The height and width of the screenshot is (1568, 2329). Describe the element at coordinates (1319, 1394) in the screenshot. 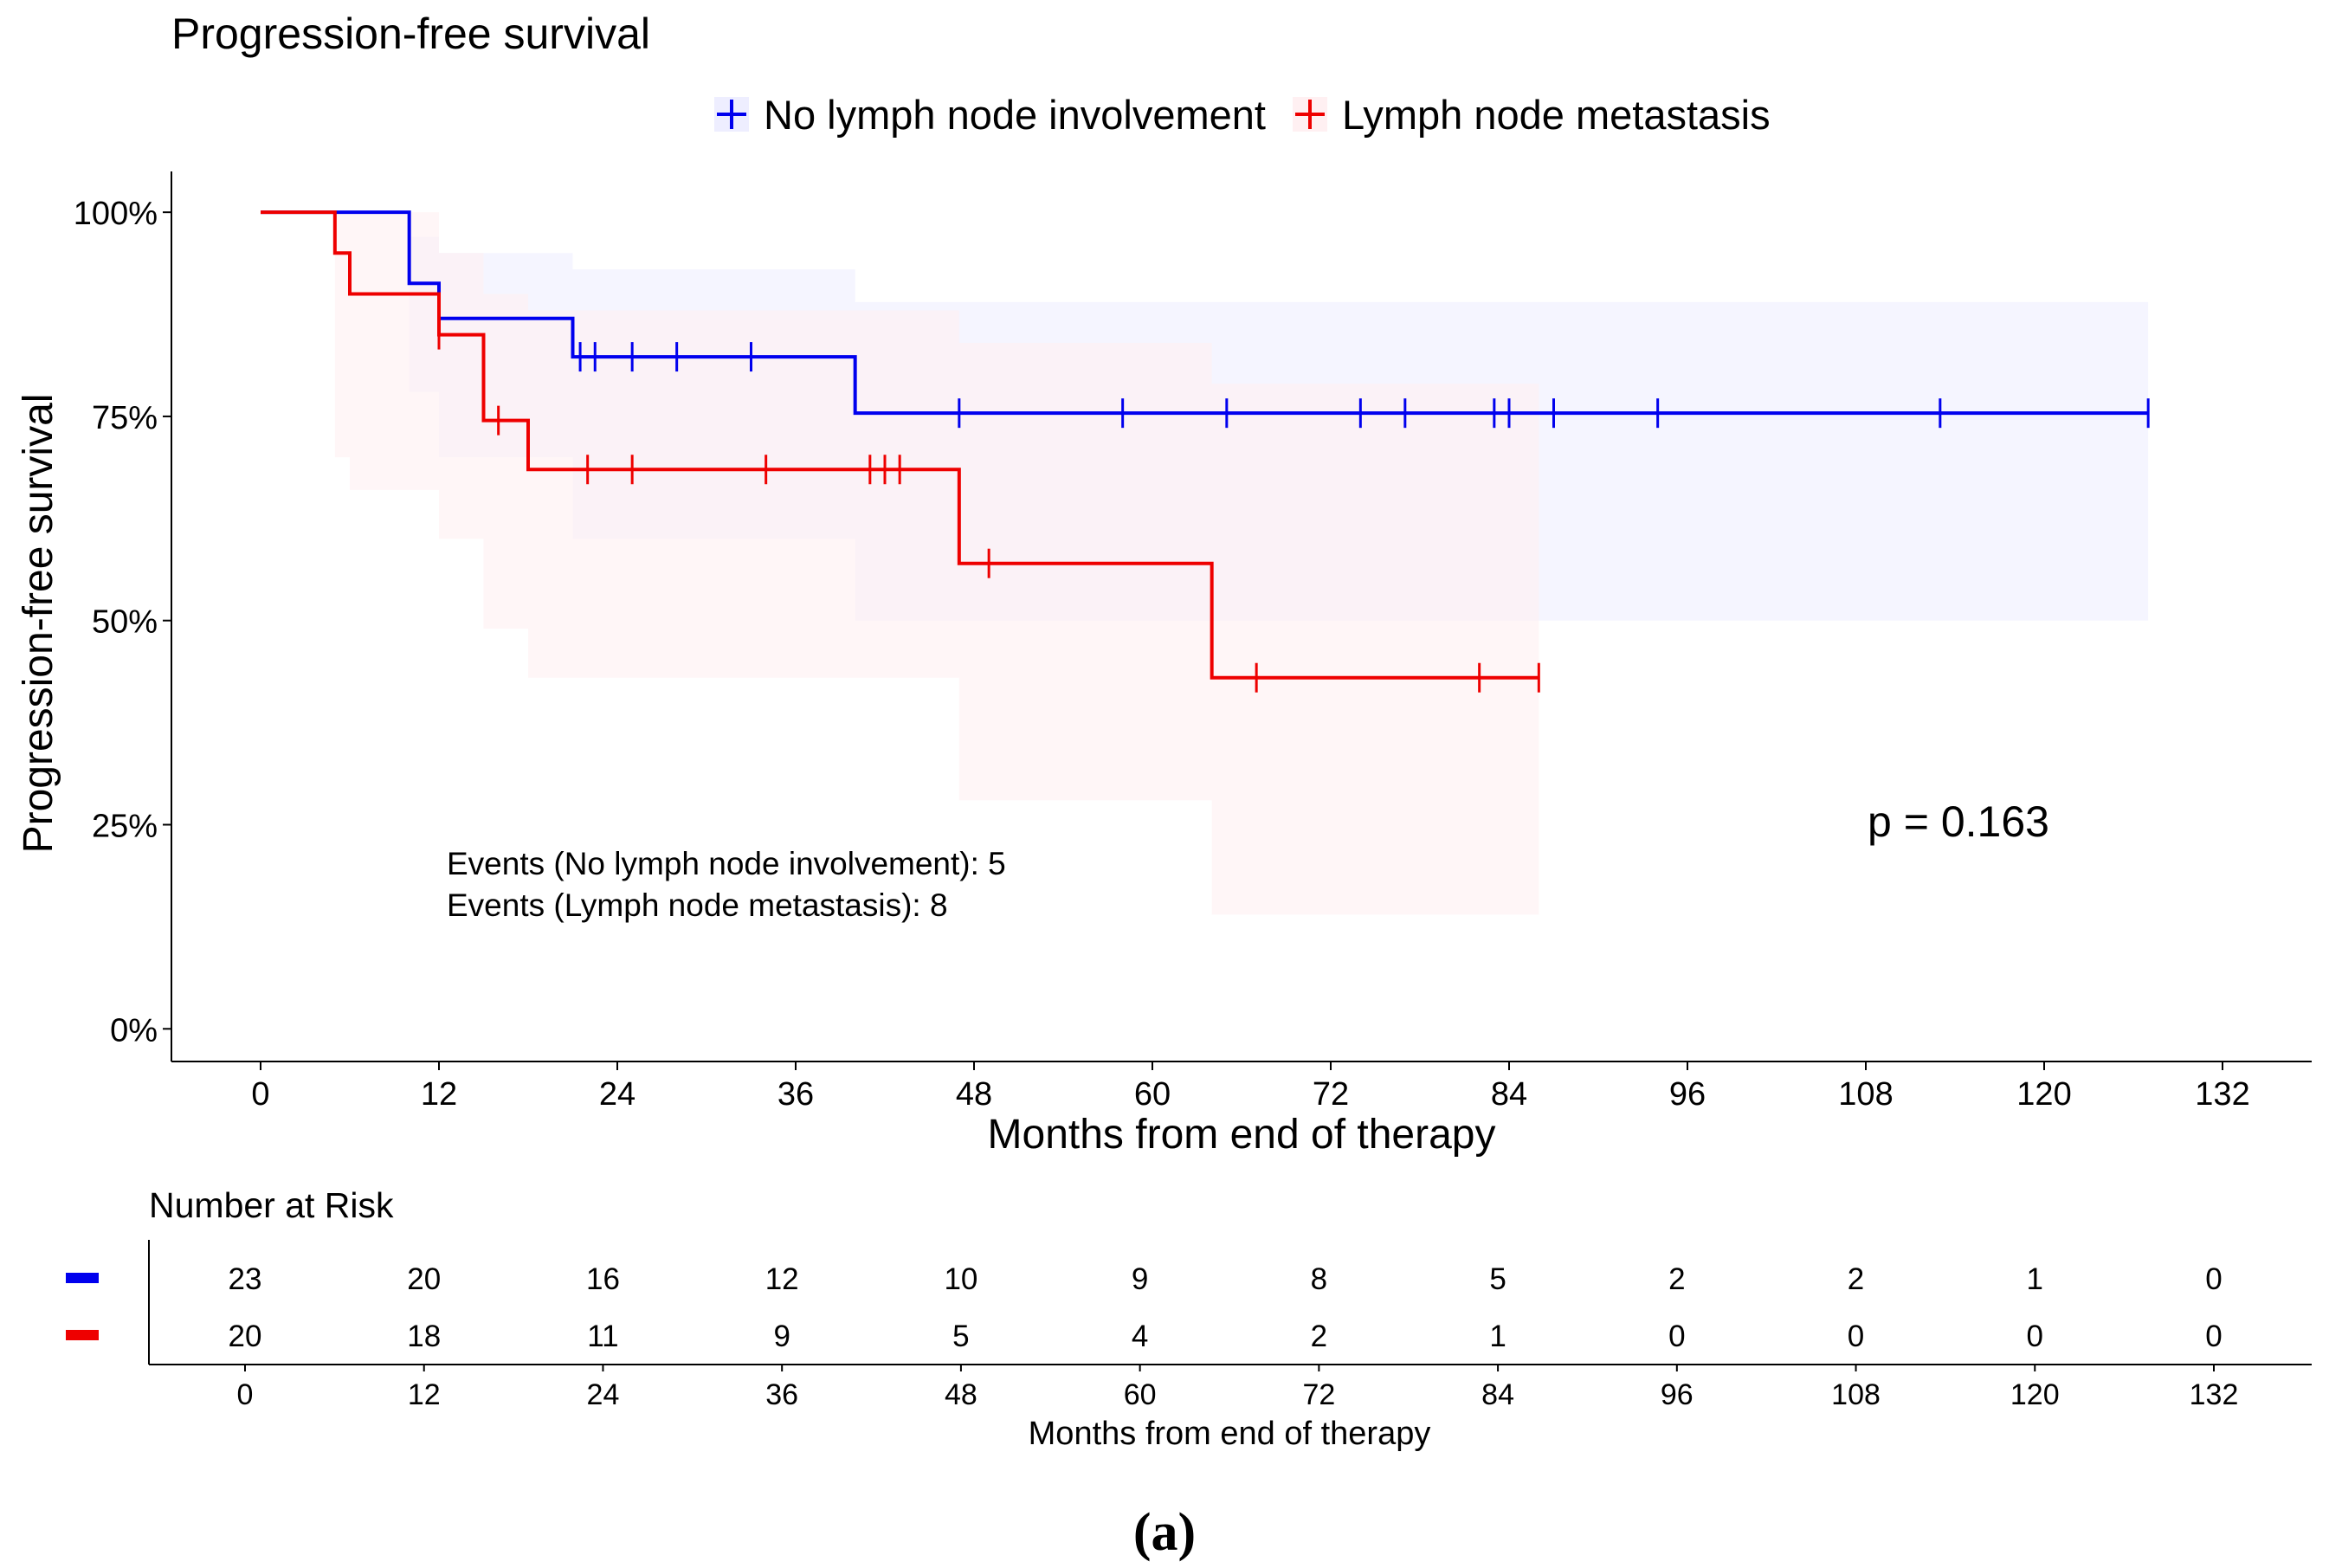

I see `risk-x-tick-label: 72` at that location.